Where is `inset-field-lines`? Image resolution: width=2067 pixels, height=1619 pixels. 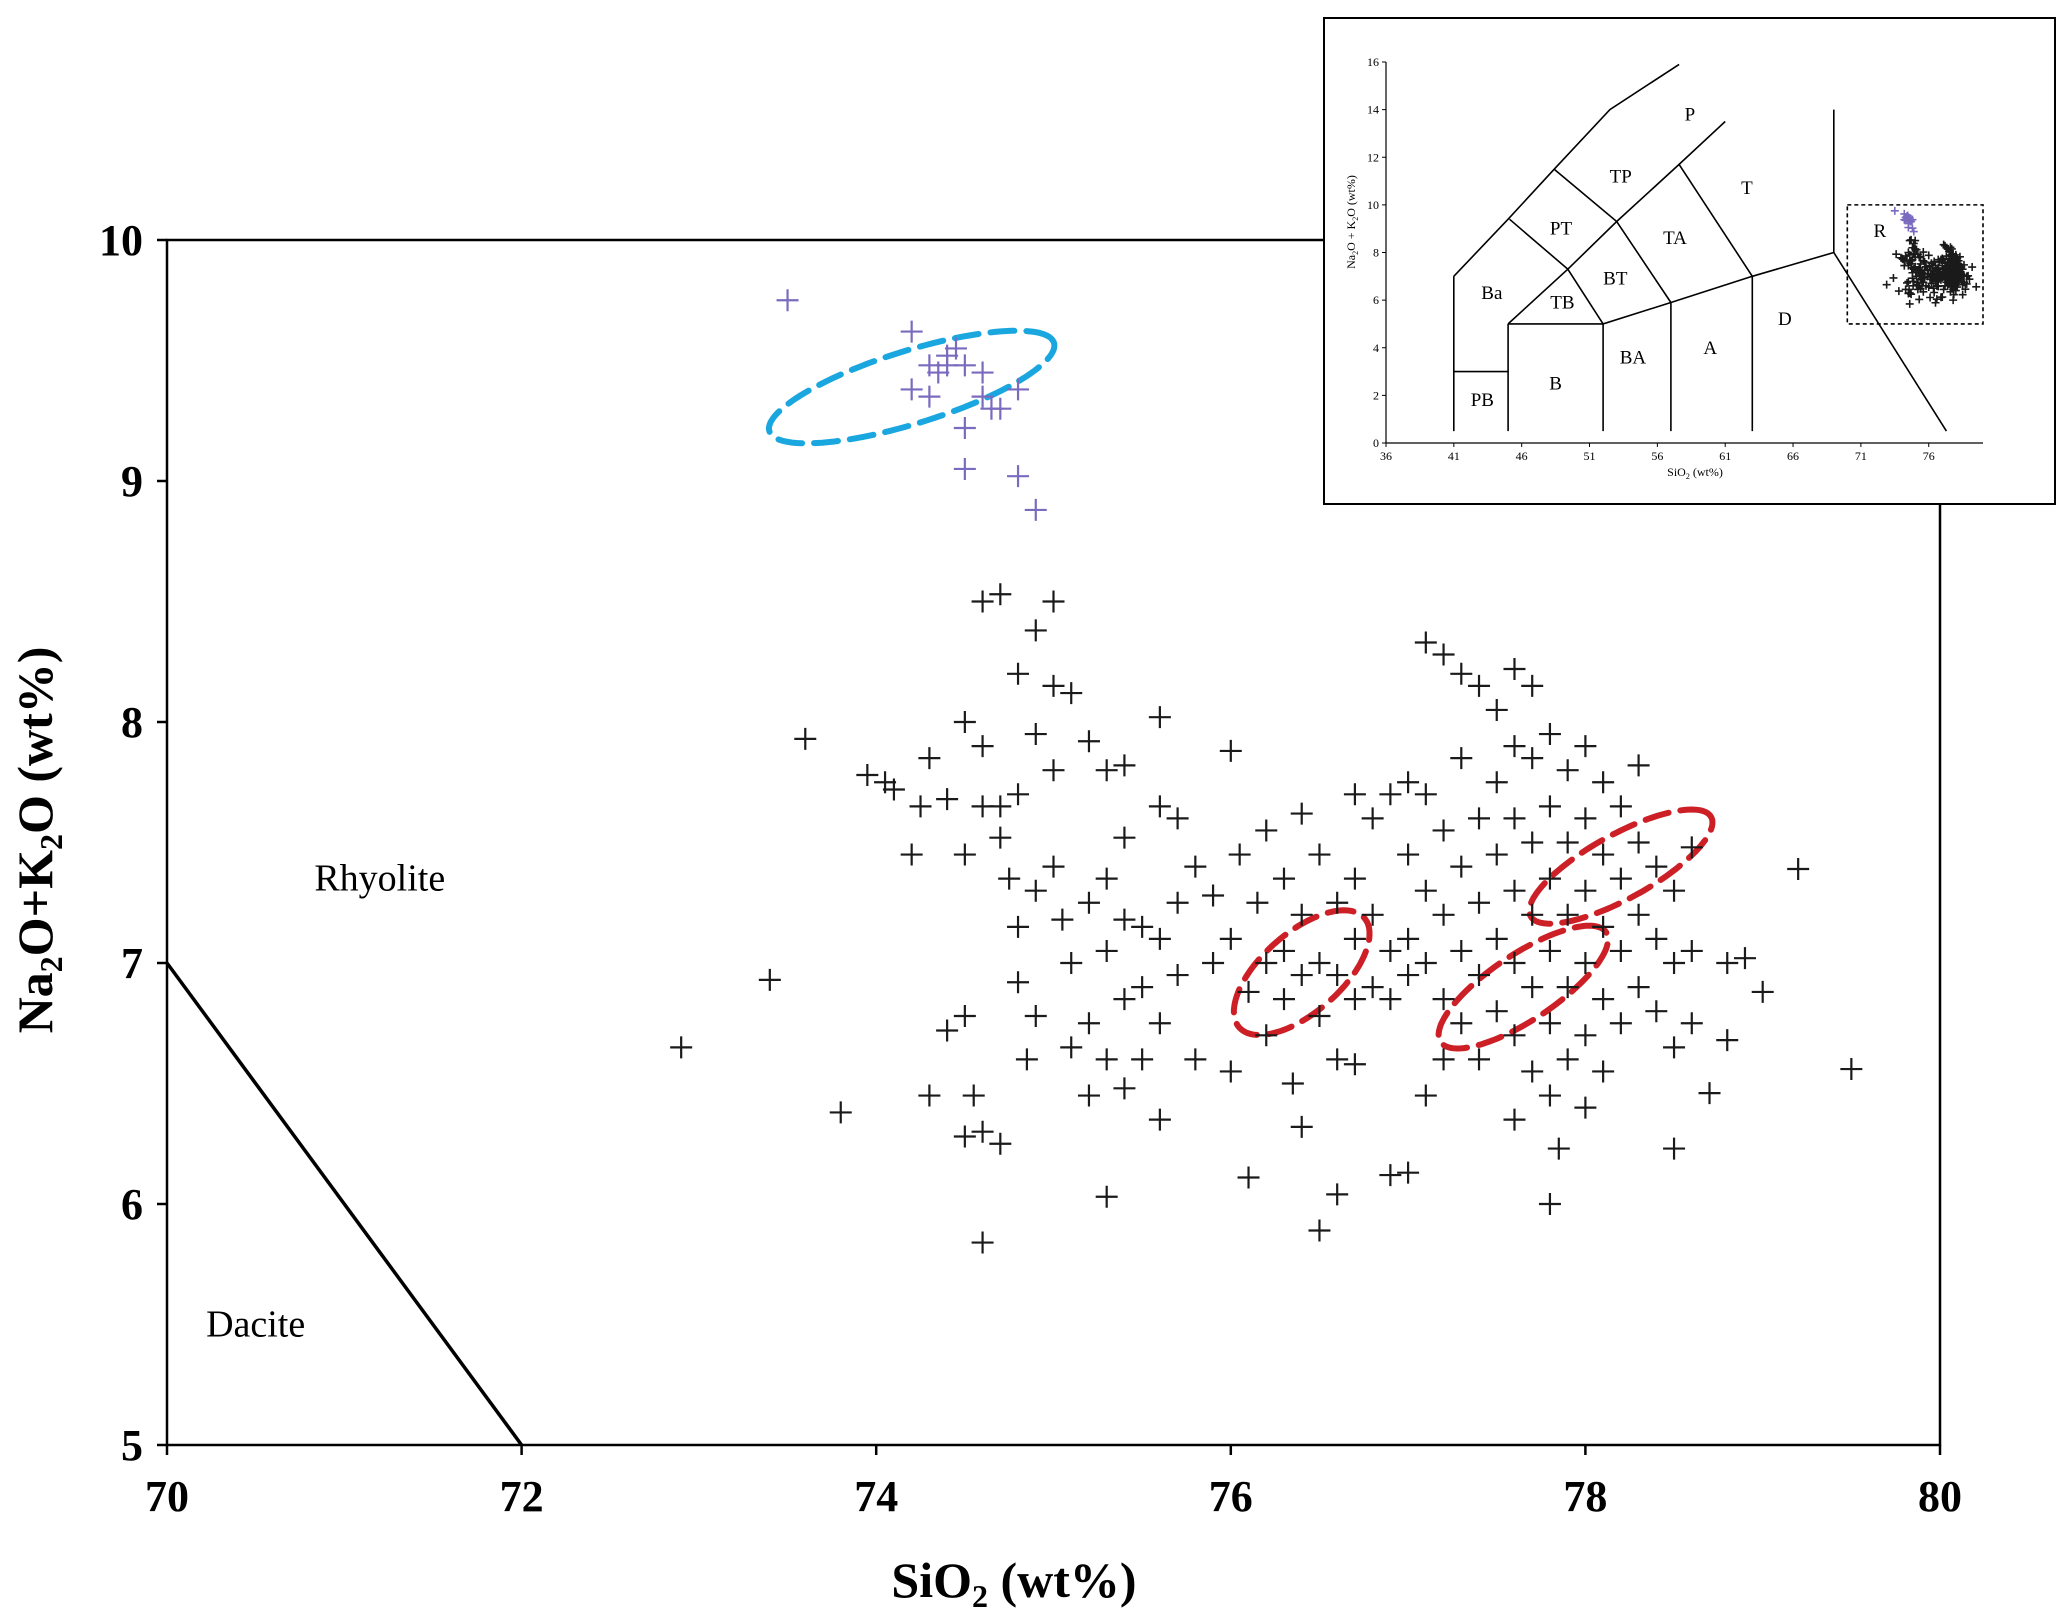 inset-field-lines is located at coordinates (1700, 247).